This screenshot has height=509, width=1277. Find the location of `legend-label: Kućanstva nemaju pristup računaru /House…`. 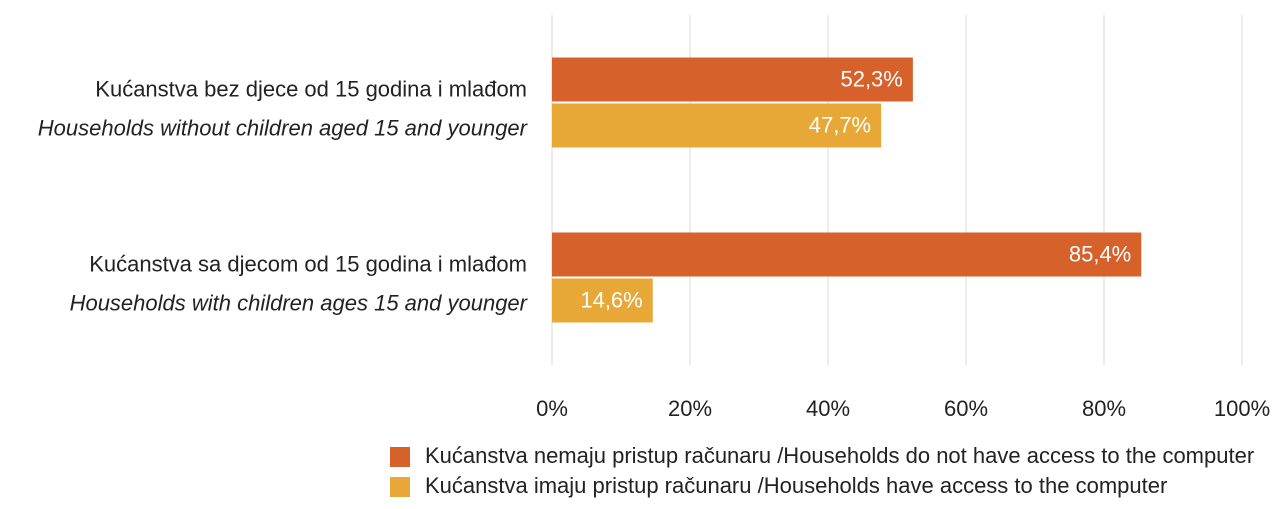

legend-label: Kućanstva nemaju pristup računaru /House… is located at coordinates (839, 455).